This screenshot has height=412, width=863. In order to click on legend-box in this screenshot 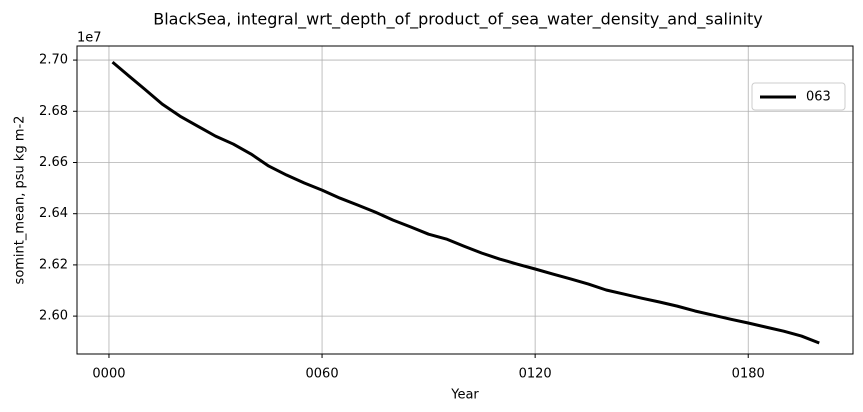, I will do `click(798, 96)`.